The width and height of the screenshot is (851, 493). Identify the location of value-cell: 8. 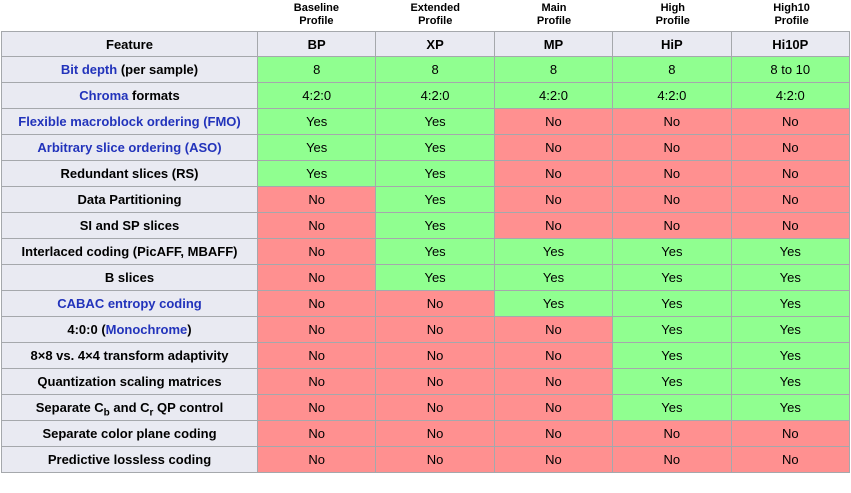
(672, 69).